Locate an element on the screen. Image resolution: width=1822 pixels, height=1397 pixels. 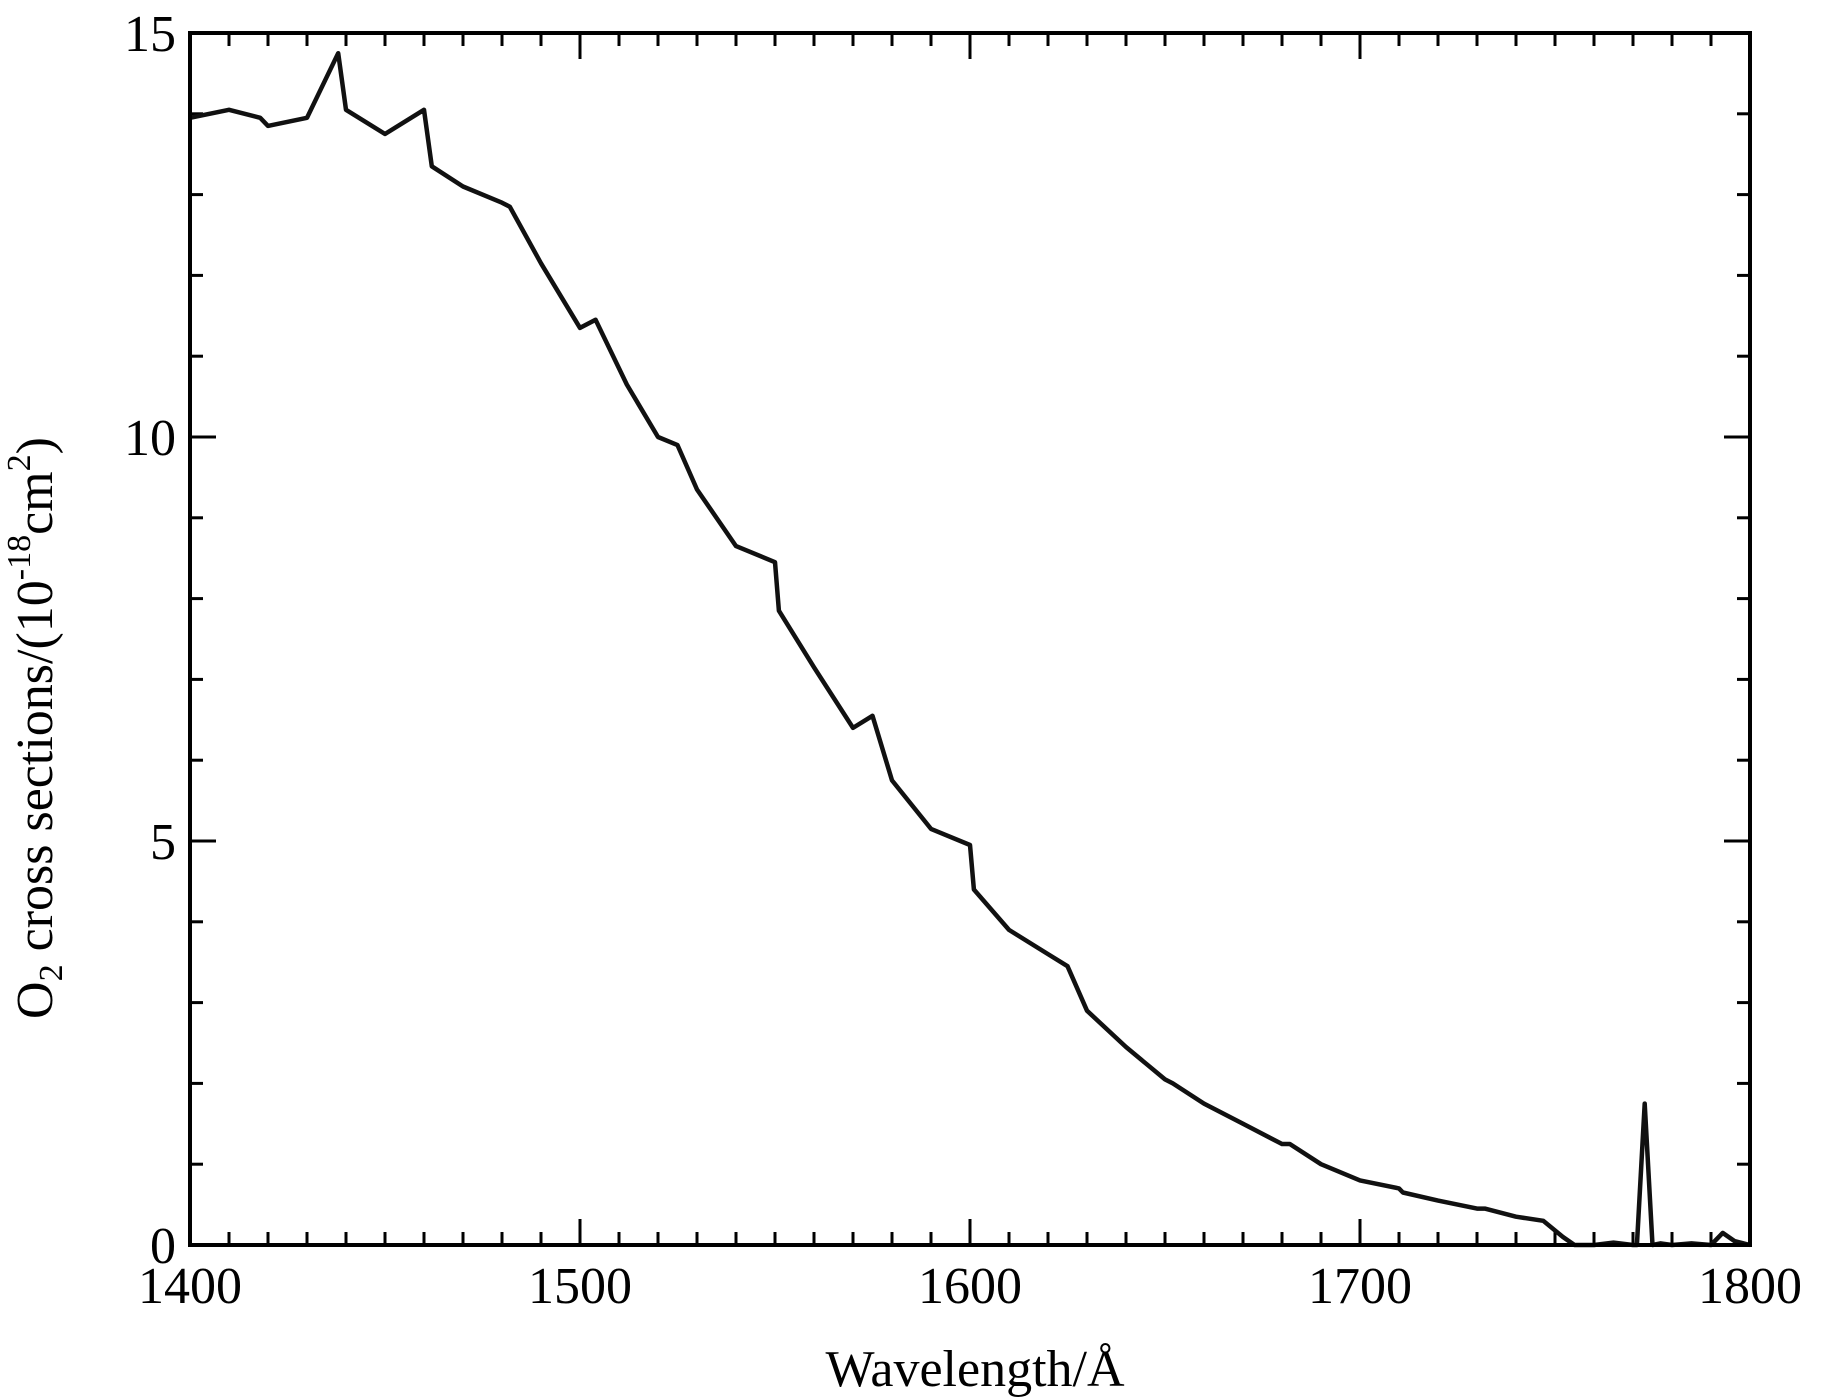
x-tick-label: 1400 is located at coordinates (190, 1286).